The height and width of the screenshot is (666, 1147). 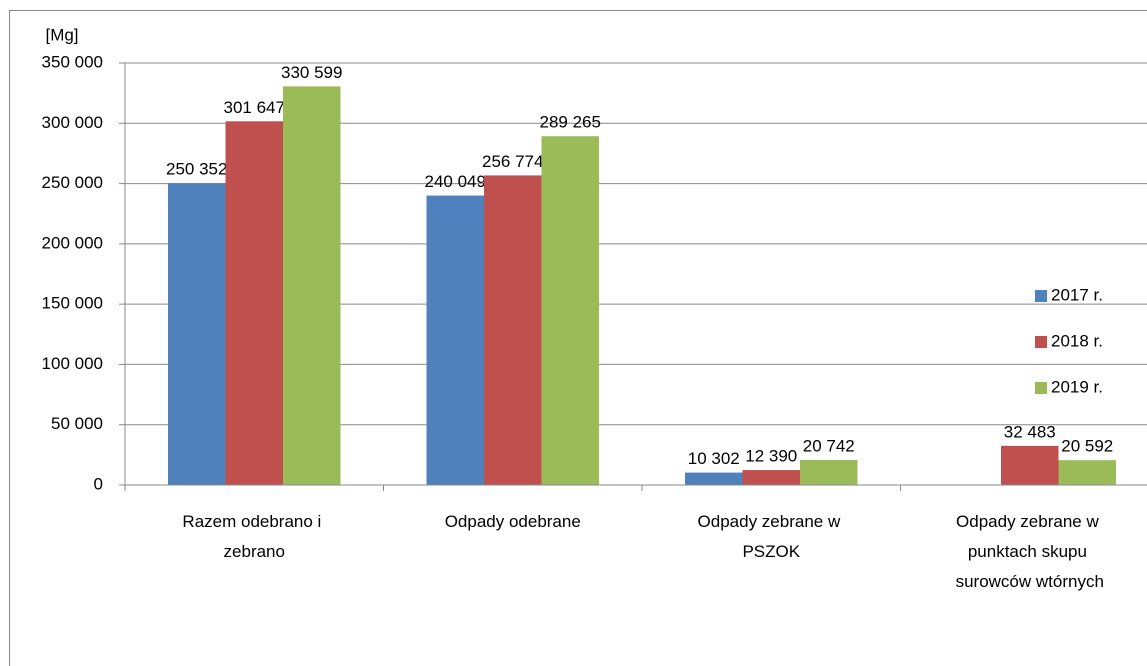 I want to click on y-tick-label: 200 000, so click(x=72, y=242).